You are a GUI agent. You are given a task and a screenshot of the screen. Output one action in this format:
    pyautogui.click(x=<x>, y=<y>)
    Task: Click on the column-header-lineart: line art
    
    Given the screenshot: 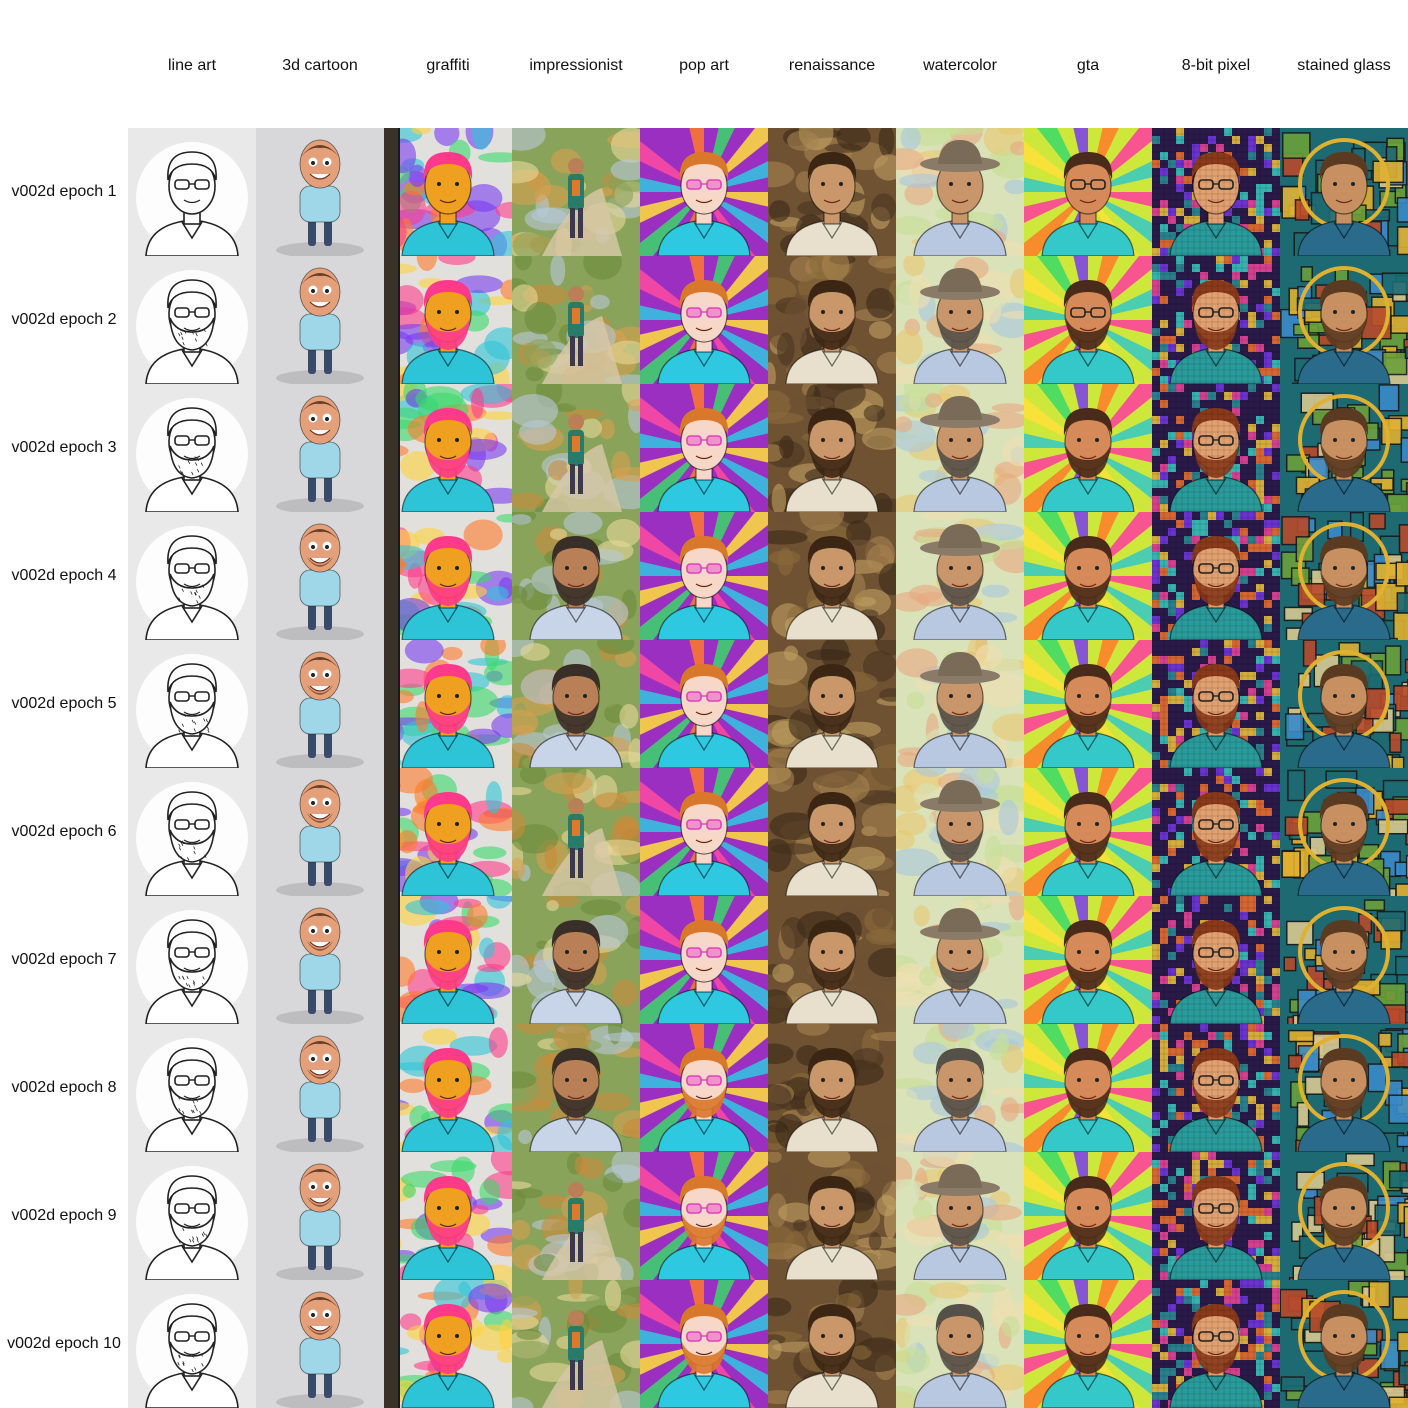 What is the action you would take?
    pyautogui.click(x=192, y=65)
    